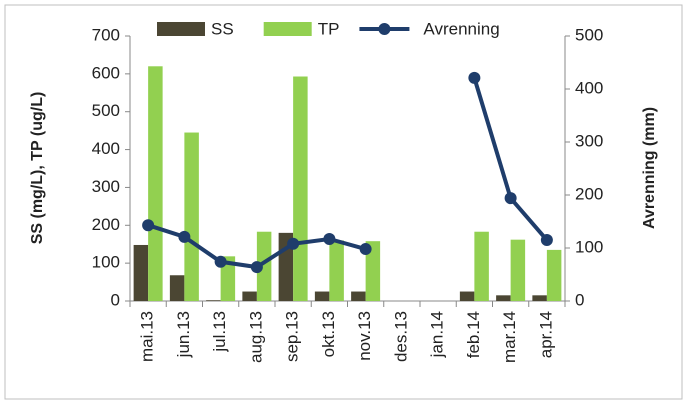 The width and height of the screenshot is (688, 405). What do you see at coordinates (364, 336) in the screenshot?
I see `x-tick-label: nov.13` at bounding box center [364, 336].